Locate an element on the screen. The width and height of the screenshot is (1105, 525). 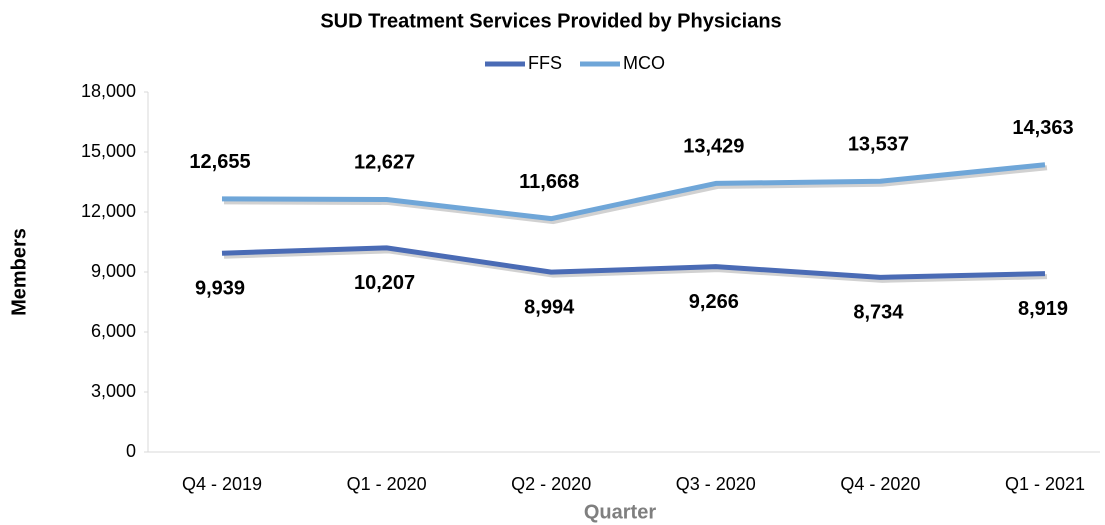
x-tick-label: Q4 - 2019 is located at coordinates (222, 484).